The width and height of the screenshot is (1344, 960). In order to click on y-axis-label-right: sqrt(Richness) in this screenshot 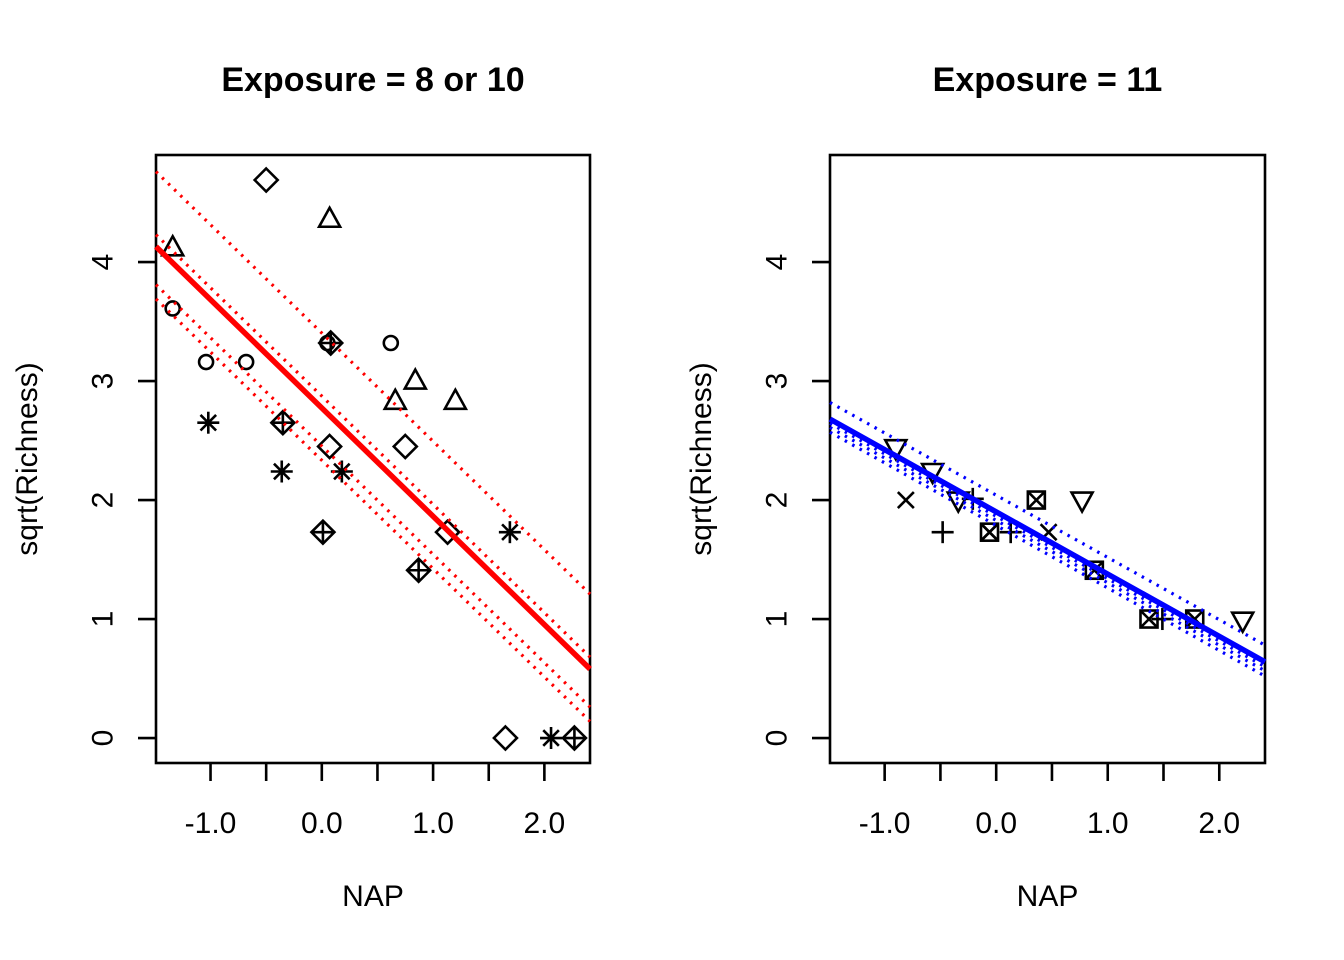, I will do `click(701, 459)`.